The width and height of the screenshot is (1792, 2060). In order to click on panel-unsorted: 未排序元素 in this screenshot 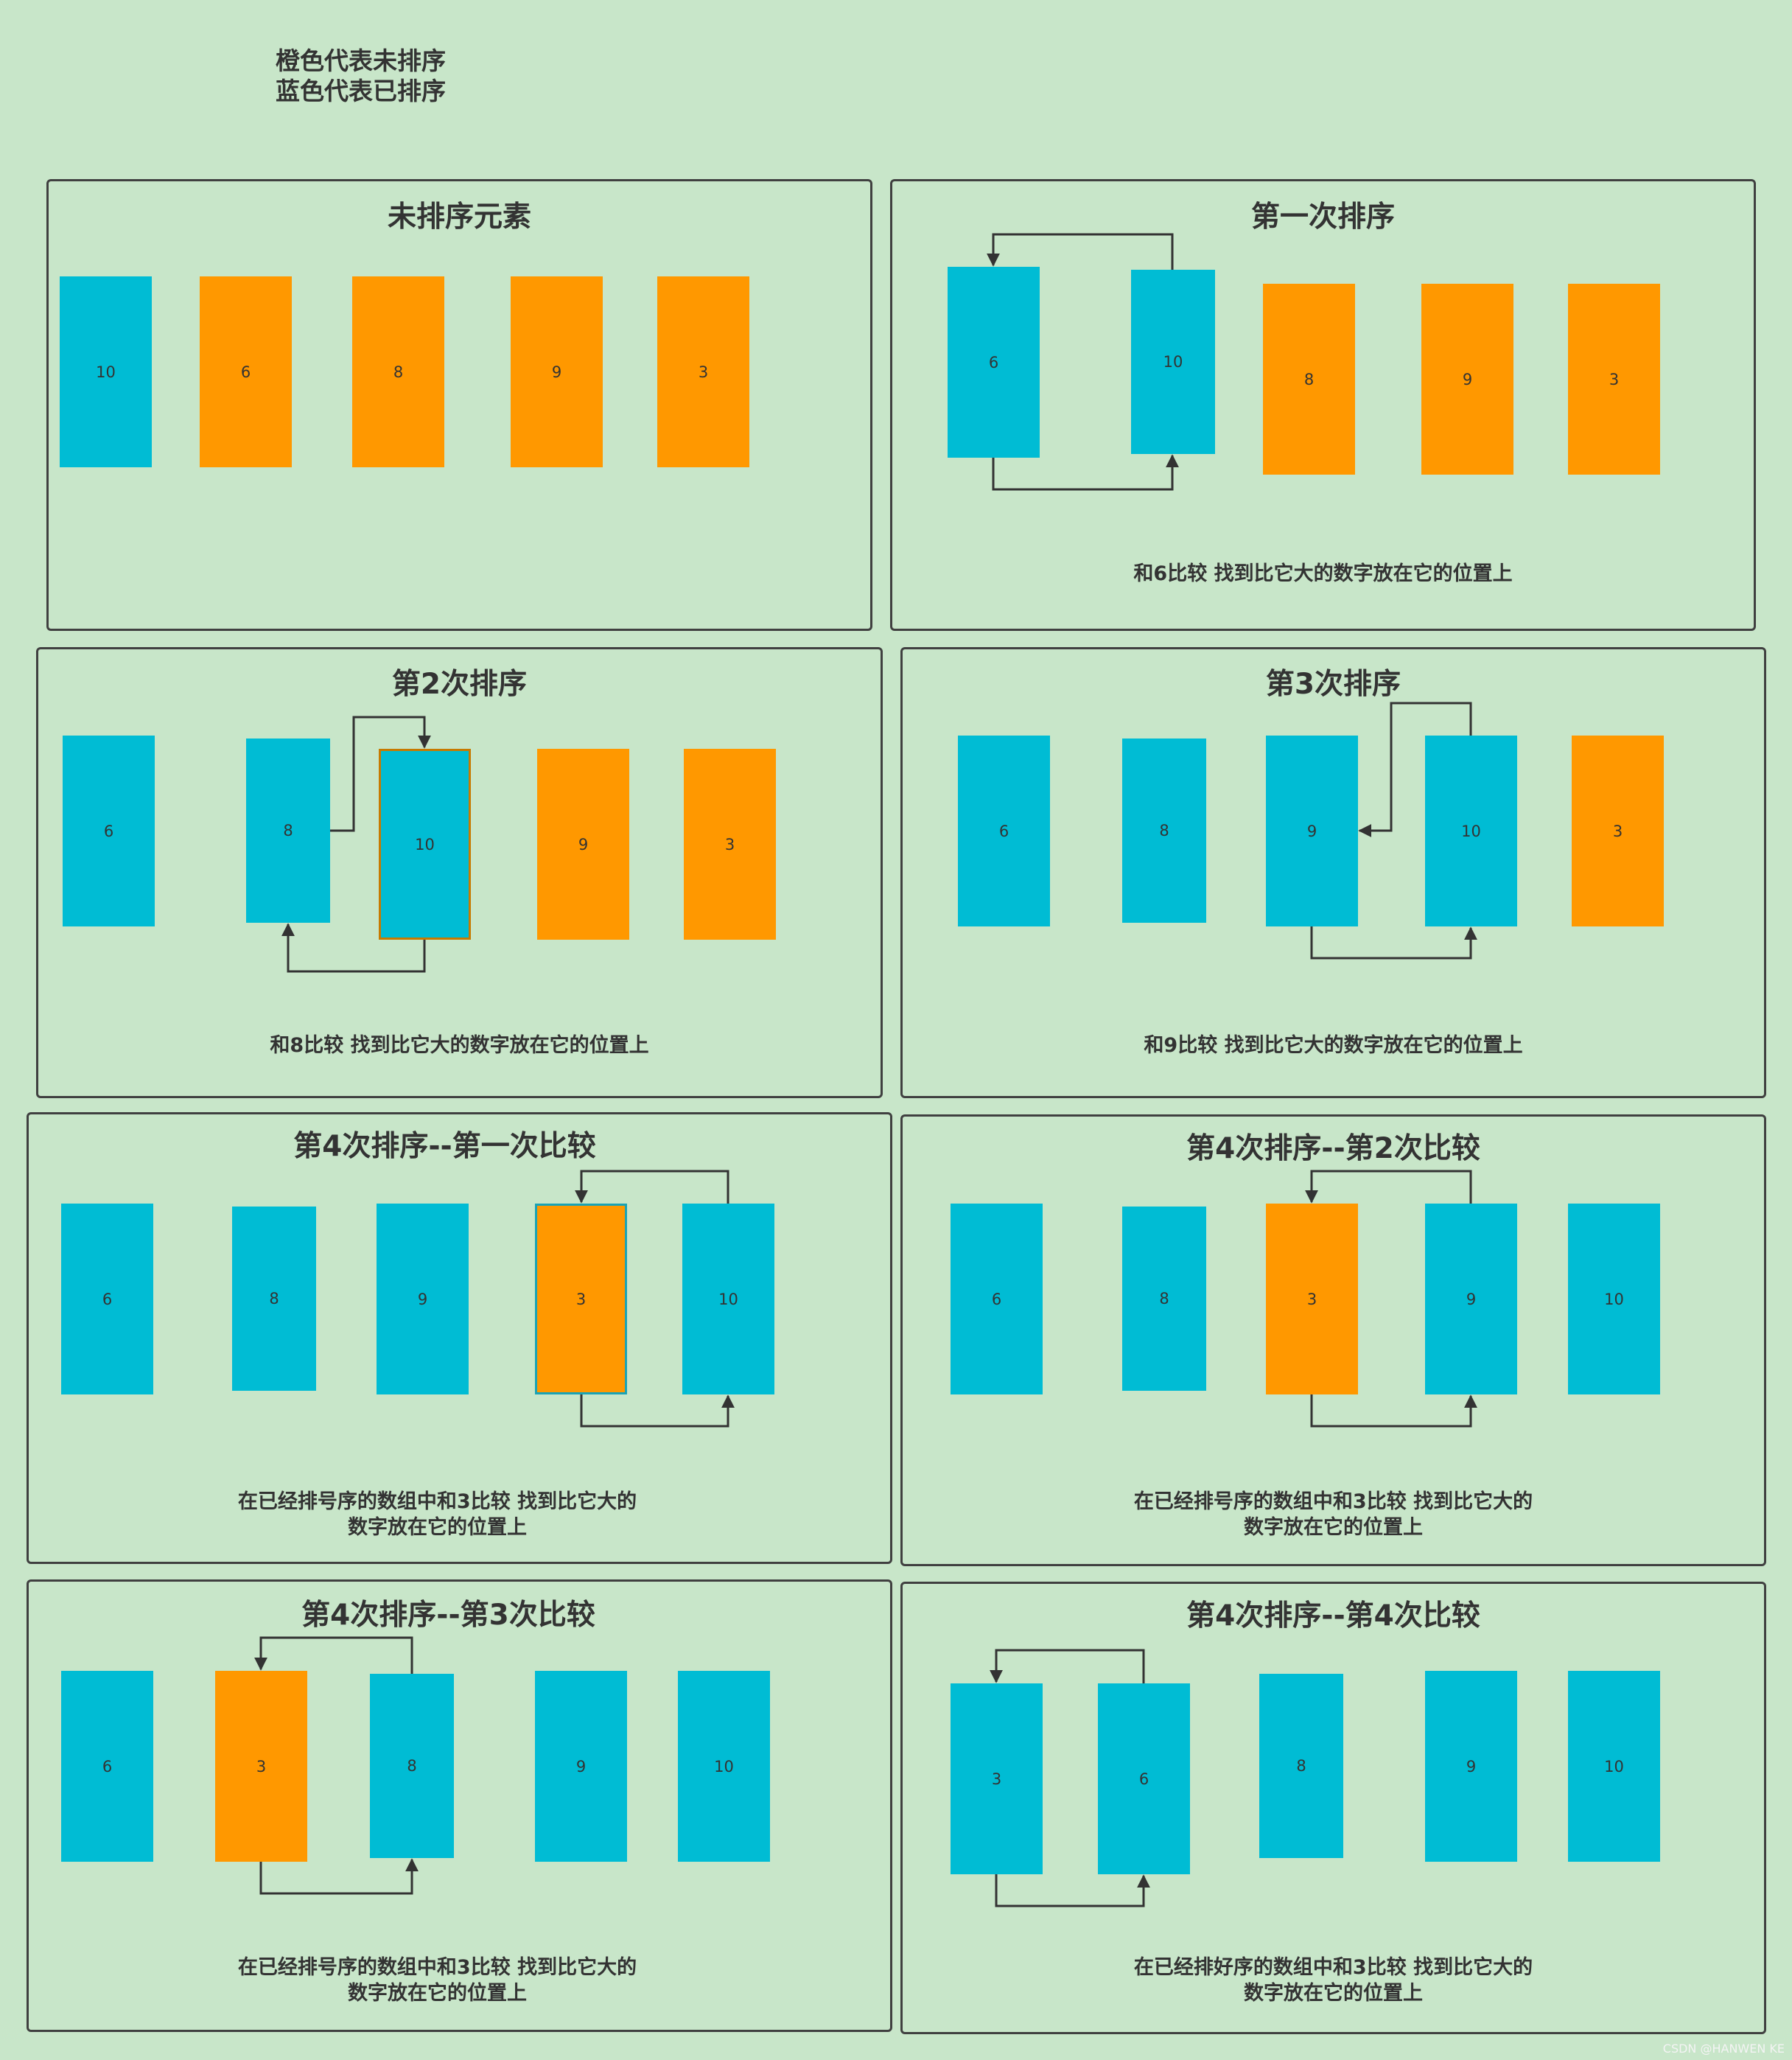, I will do `click(459, 405)`.